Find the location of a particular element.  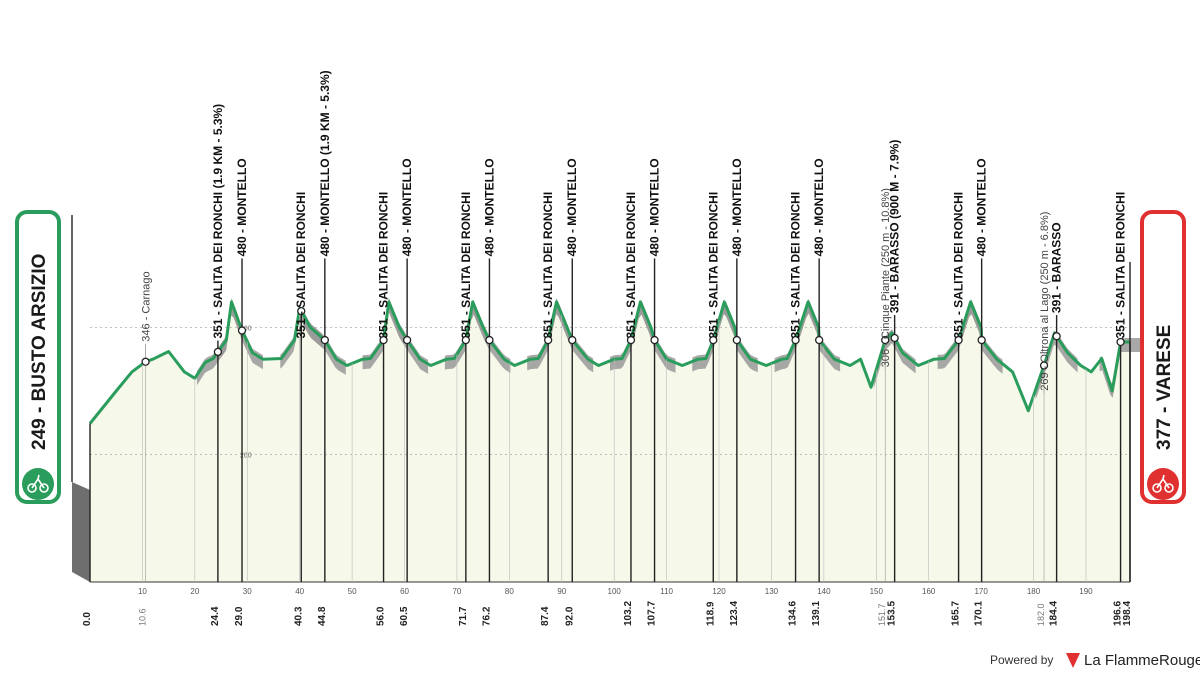

climb-label-12: 480 - MONTELLO is located at coordinates (655, 207).